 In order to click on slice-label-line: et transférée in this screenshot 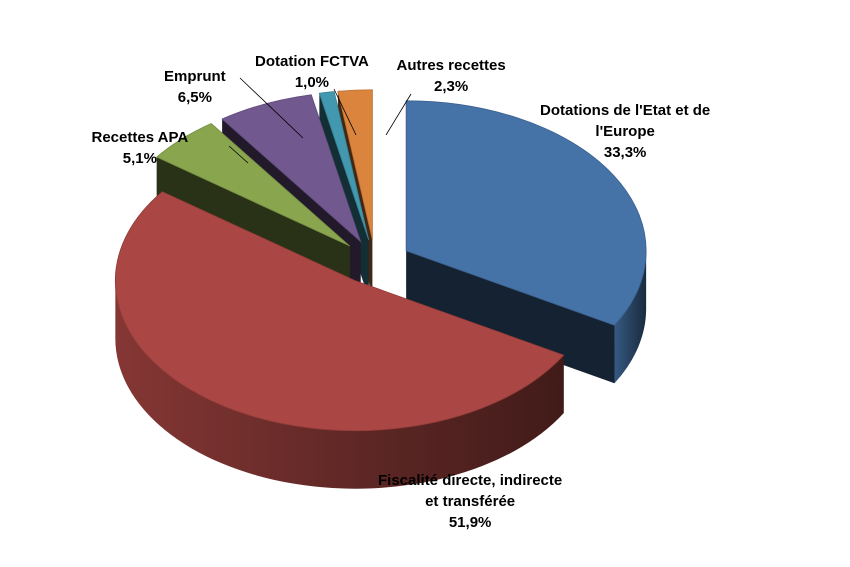, I will do `click(470, 501)`.